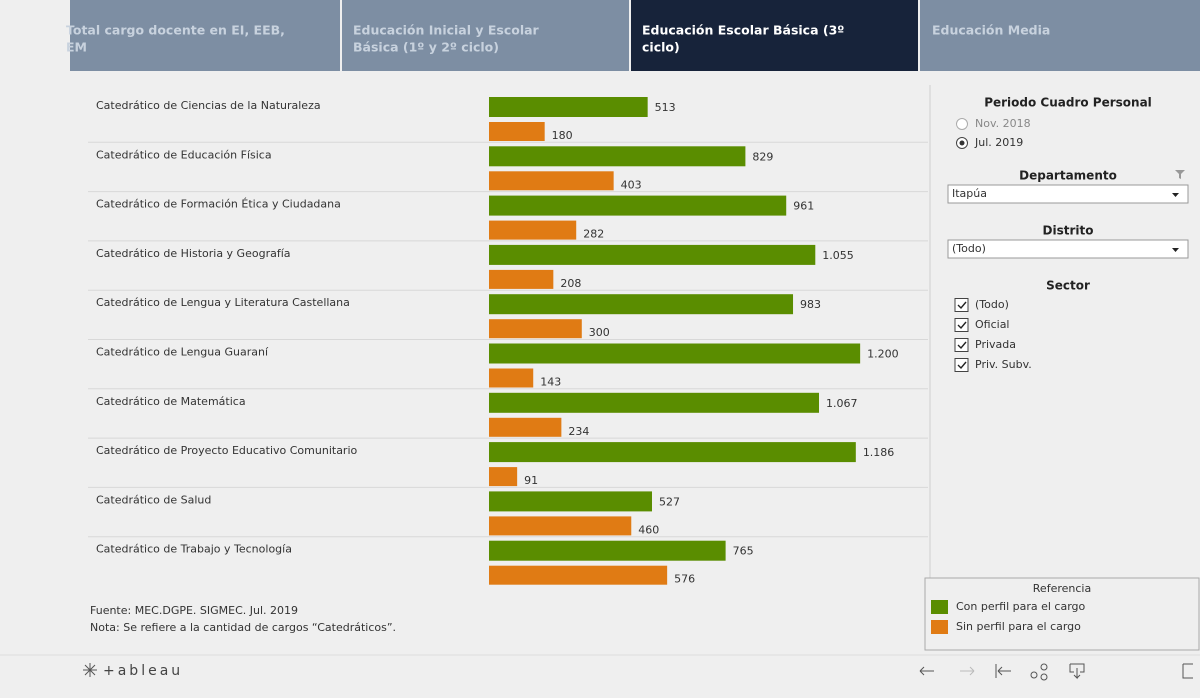 This screenshot has height=698, width=1200. What do you see at coordinates (578, 431) in the screenshot?
I see `data-label: 234` at bounding box center [578, 431].